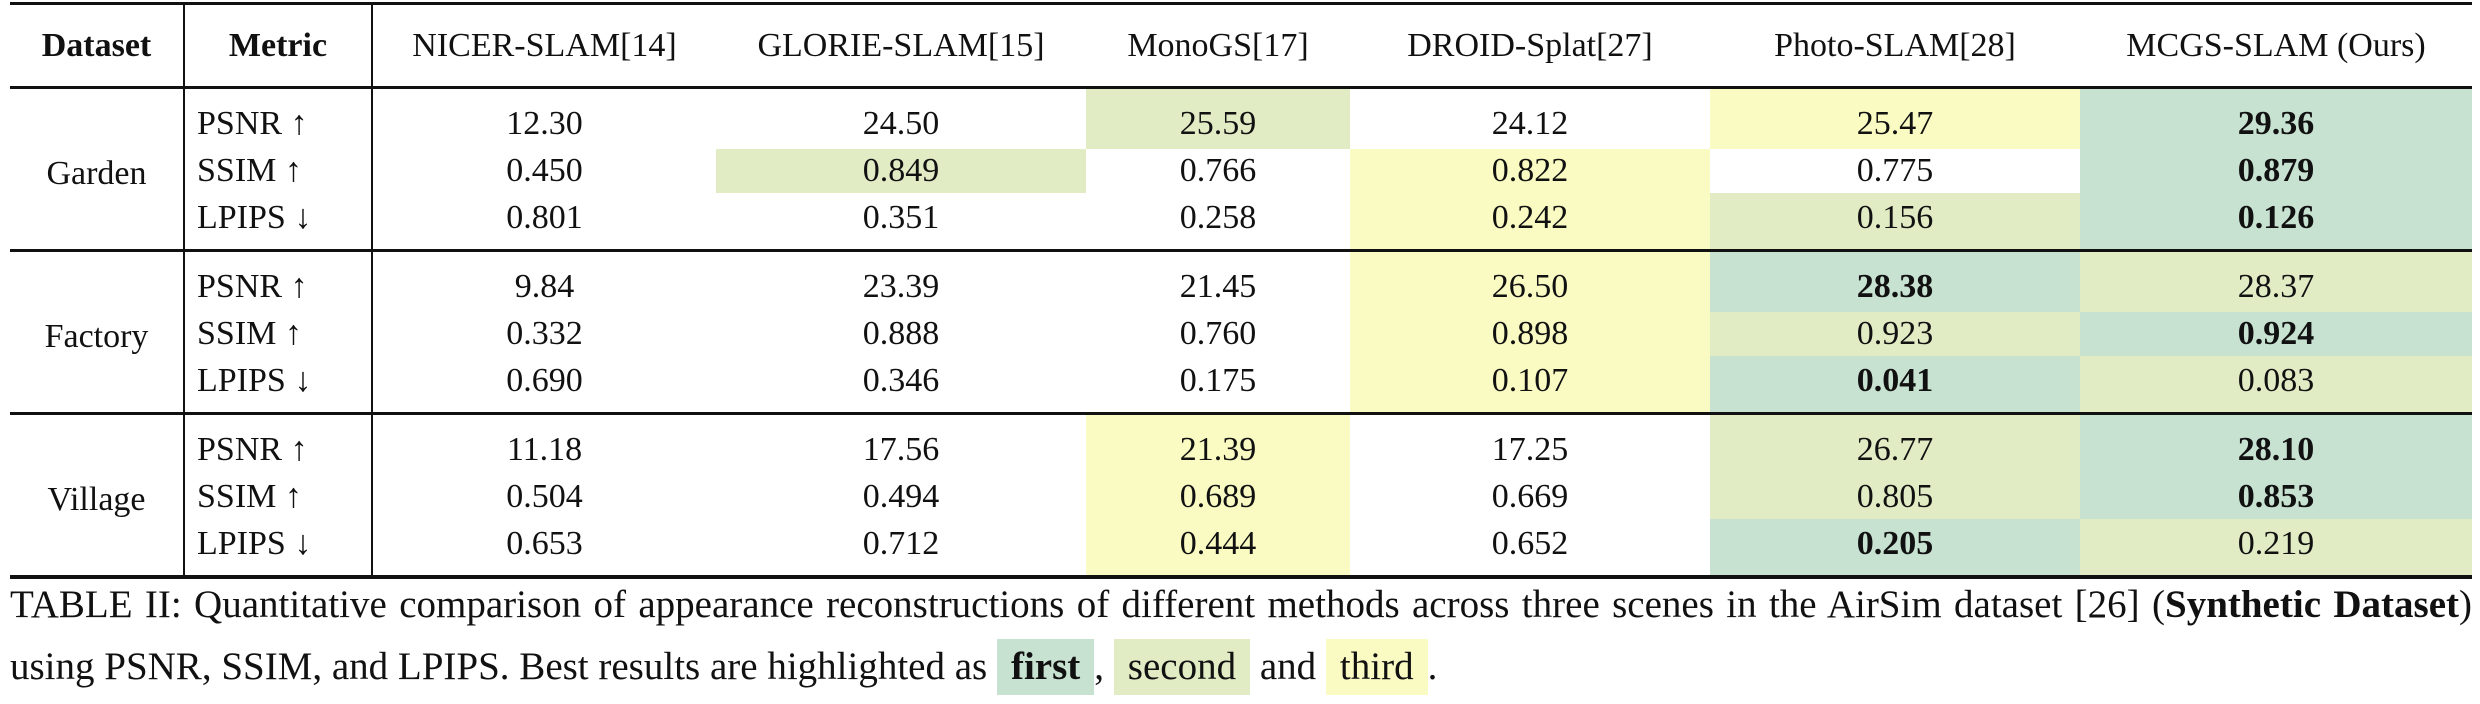  What do you see at coordinates (901, 333) in the screenshot?
I see `table-cell: 0.888` at bounding box center [901, 333].